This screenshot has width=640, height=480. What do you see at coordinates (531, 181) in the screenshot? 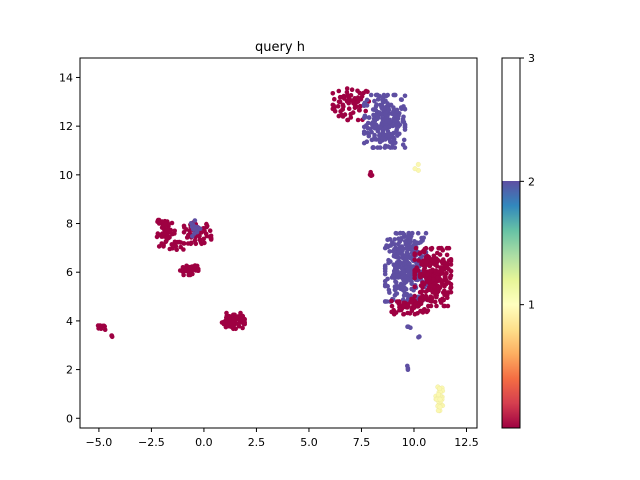
I see `colorbar-tick-label: 2` at bounding box center [531, 181].